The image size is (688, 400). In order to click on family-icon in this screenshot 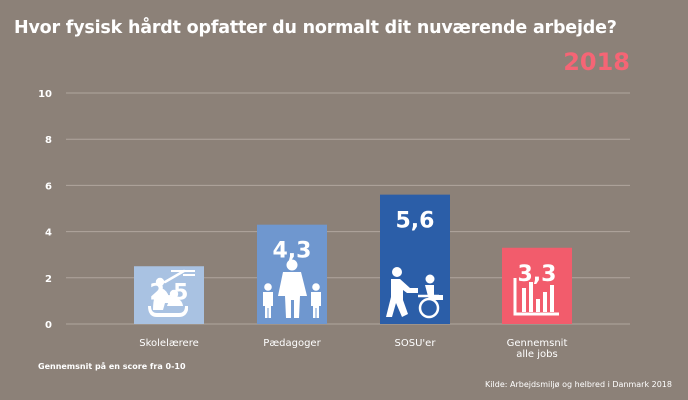, I will do `click(292, 288)`.